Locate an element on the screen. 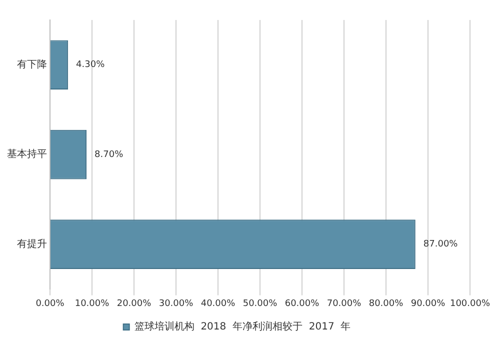  y-tick-label: 有下降 is located at coordinates (32, 64).